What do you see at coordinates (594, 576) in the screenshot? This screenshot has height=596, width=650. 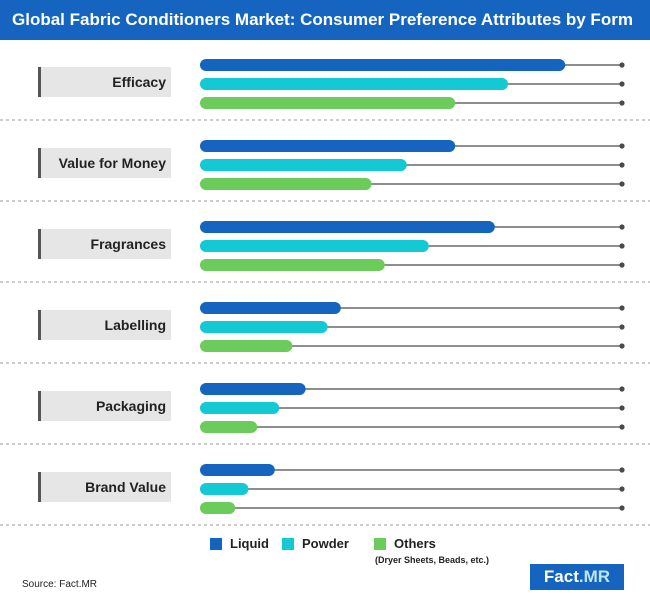 I see `logo-text-accent: .MR` at bounding box center [594, 576].